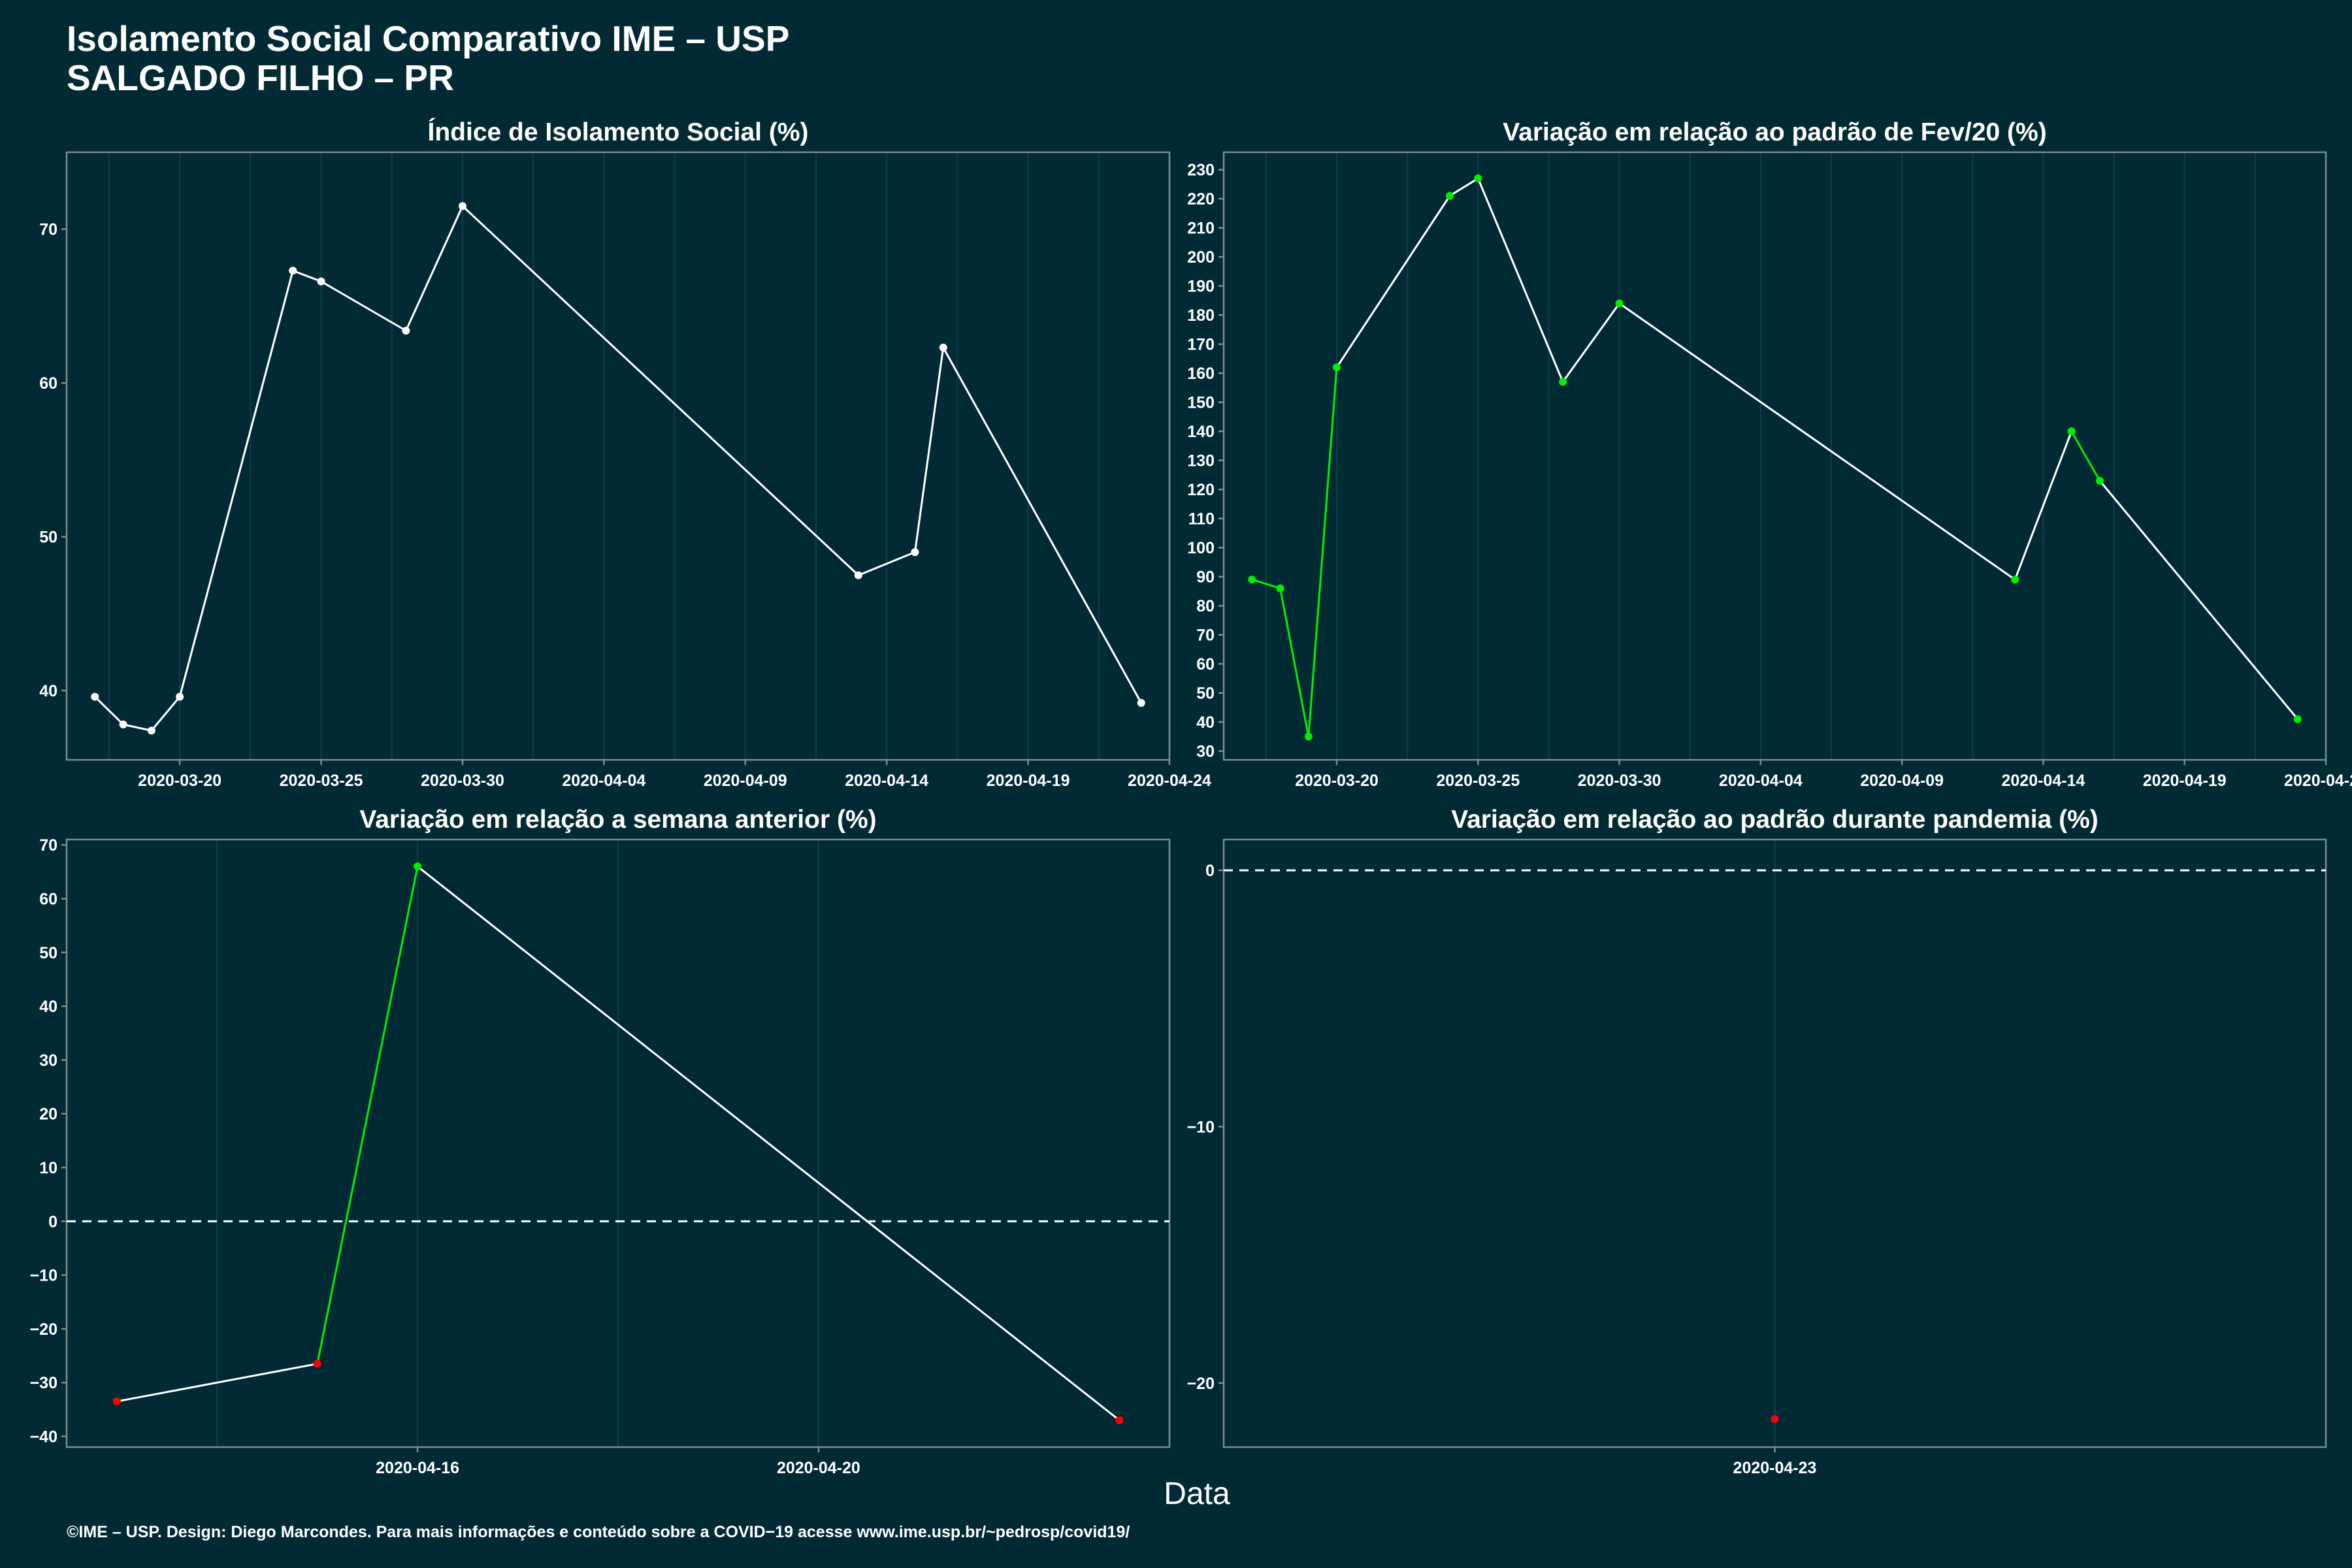  I want to click on y-tick-label: −20, so click(1201, 1384).